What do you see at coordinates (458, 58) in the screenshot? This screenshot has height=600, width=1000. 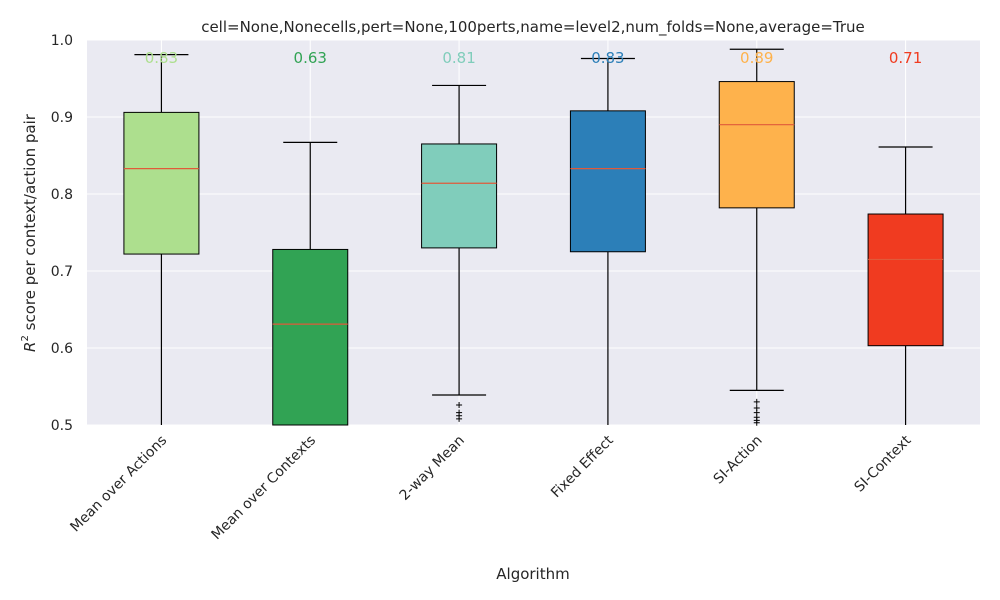 I see `median-value-label: 0.81` at bounding box center [458, 58].